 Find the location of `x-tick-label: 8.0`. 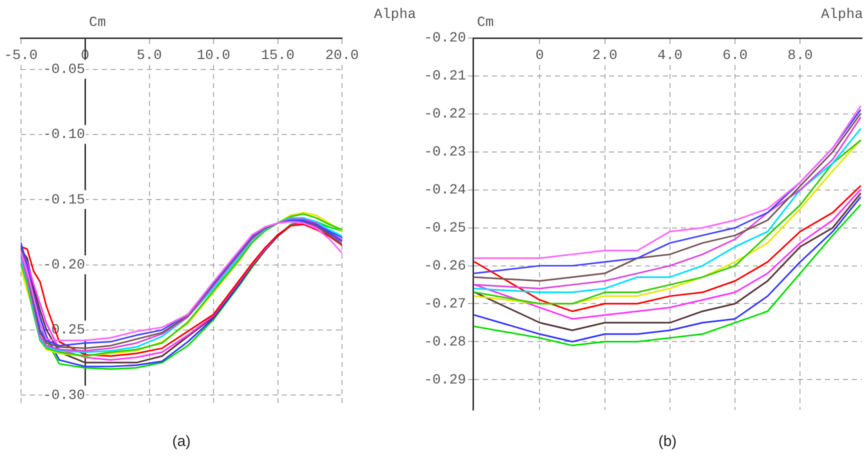

x-tick-label: 8.0 is located at coordinates (800, 56).